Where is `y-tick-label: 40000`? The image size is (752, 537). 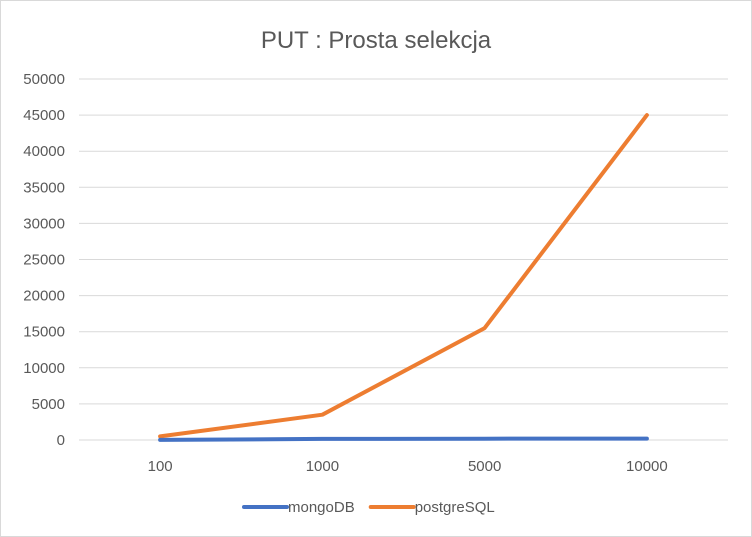 y-tick-label: 40000 is located at coordinates (44, 151).